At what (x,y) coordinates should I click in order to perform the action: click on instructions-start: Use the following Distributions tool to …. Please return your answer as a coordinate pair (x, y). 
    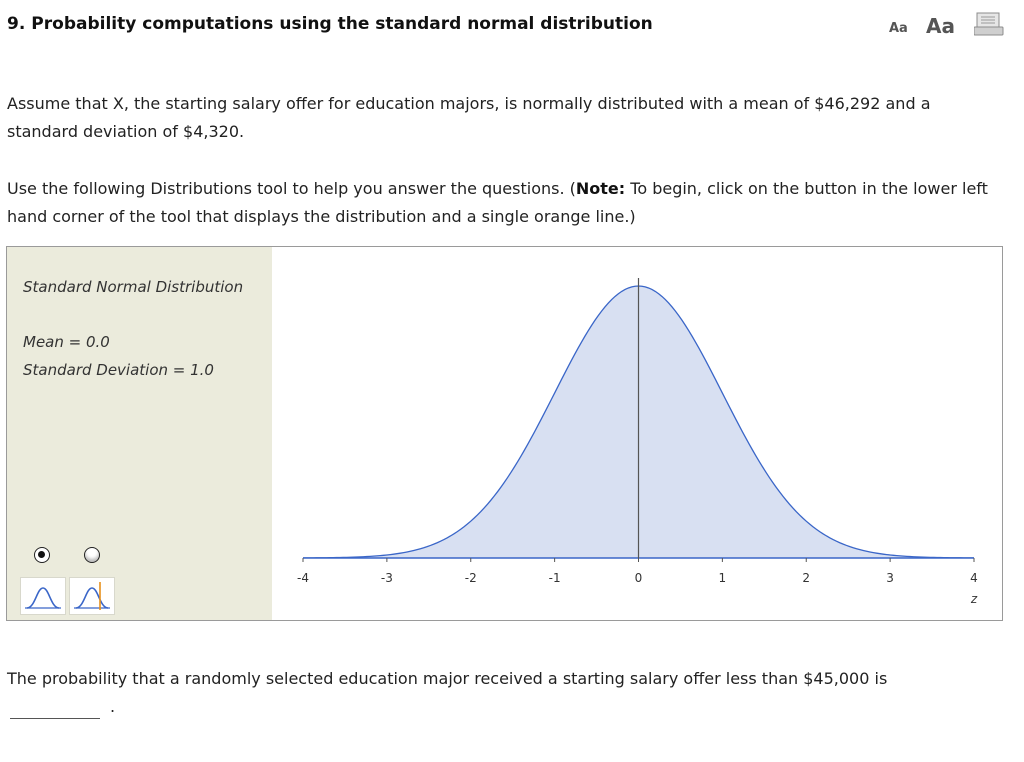
    Looking at the image, I should click on (291, 188).